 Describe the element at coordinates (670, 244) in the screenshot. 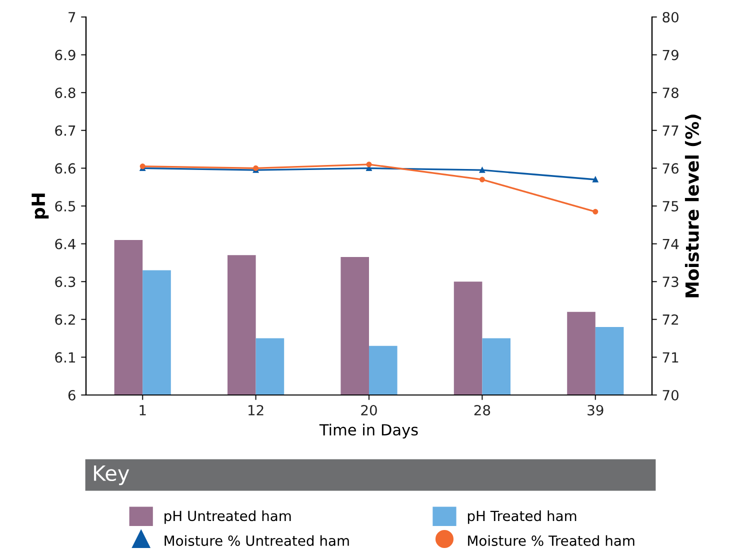

I see `y2-tick-label: 74` at that location.